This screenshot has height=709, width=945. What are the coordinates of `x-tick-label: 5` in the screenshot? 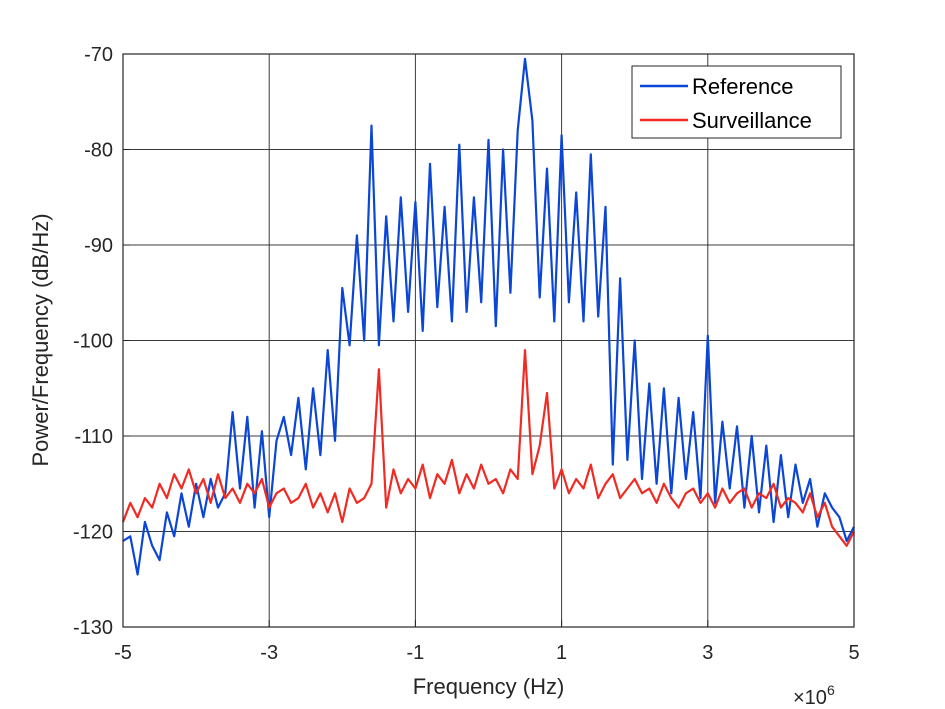 It's located at (853, 653).